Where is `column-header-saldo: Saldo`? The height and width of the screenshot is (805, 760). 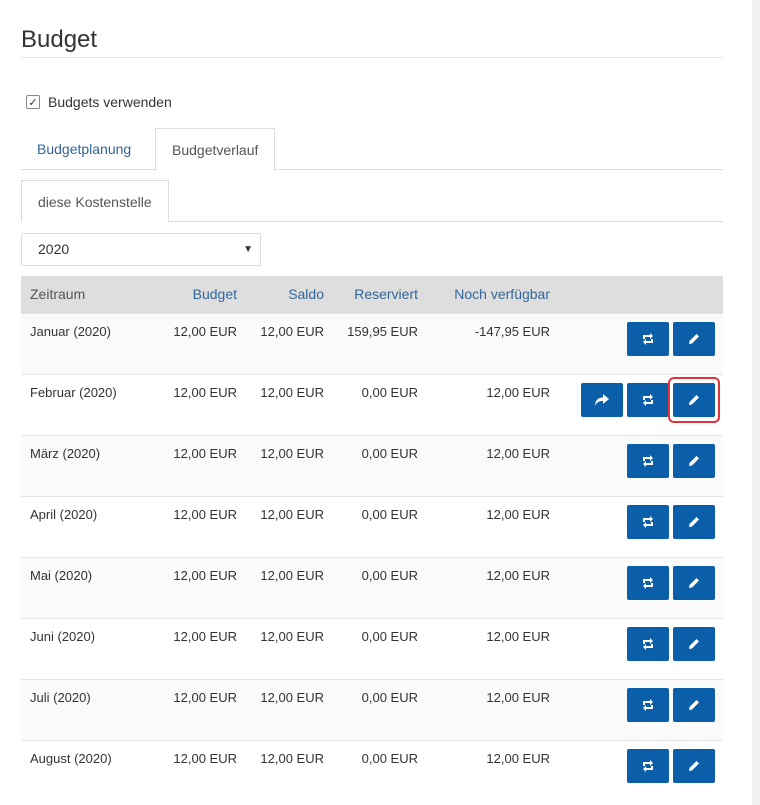 column-header-saldo: Saldo is located at coordinates (306, 294).